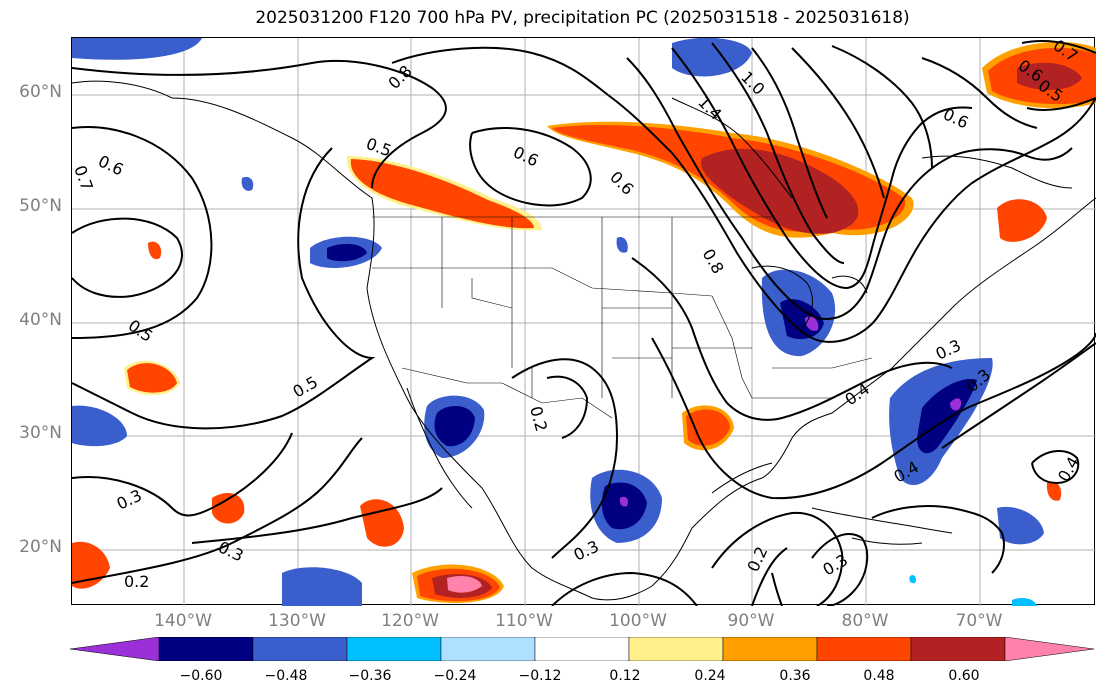  I want to click on contour-label: 0.8, so click(713, 262).